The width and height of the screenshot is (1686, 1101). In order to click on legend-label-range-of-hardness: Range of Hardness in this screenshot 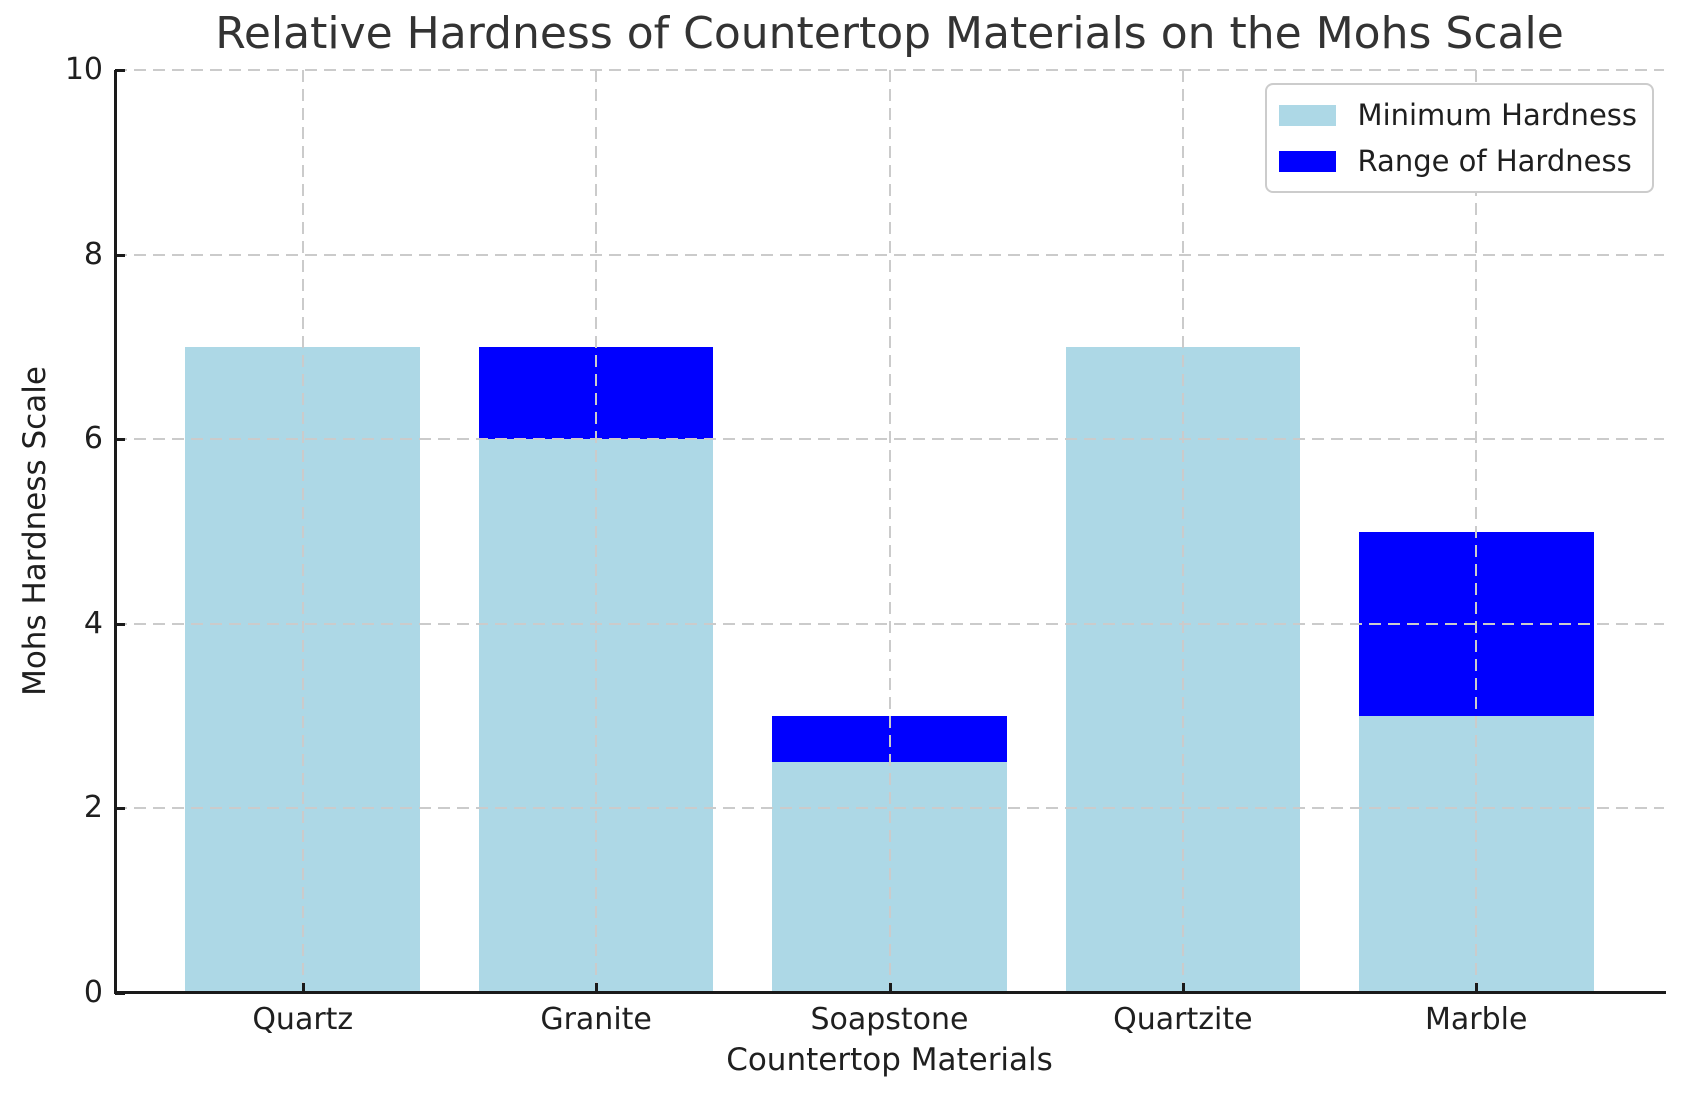, I will do `click(1494, 161)`.